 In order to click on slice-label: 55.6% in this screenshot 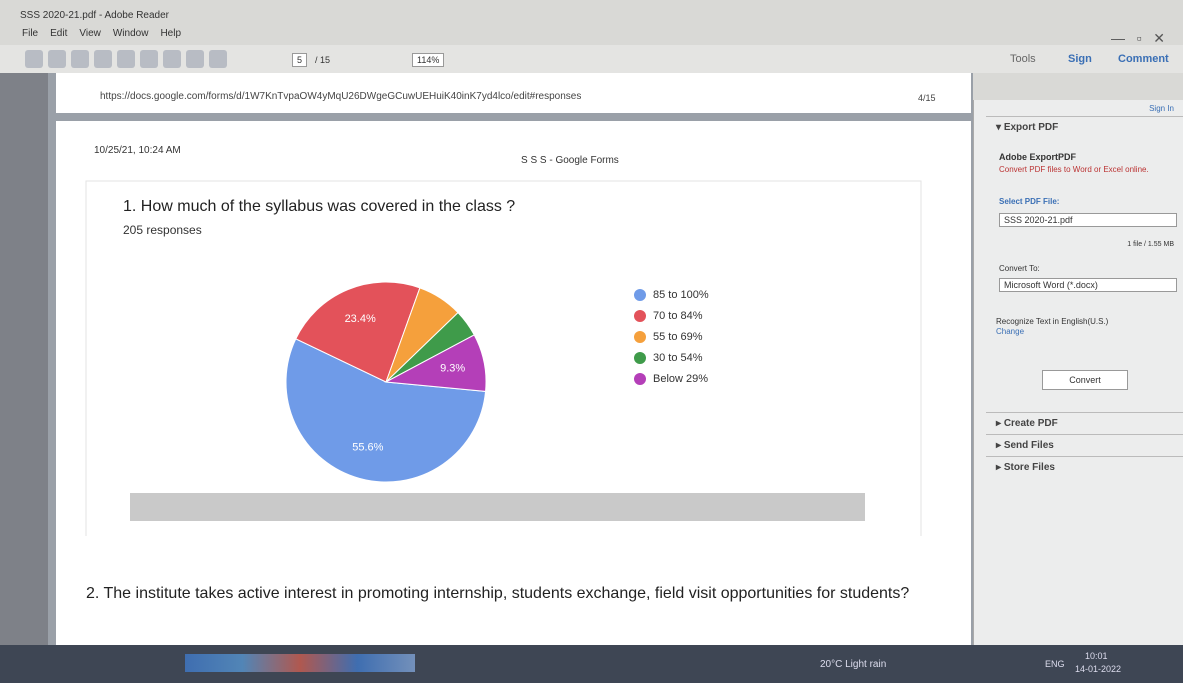, I will do `click(367, 447)`.